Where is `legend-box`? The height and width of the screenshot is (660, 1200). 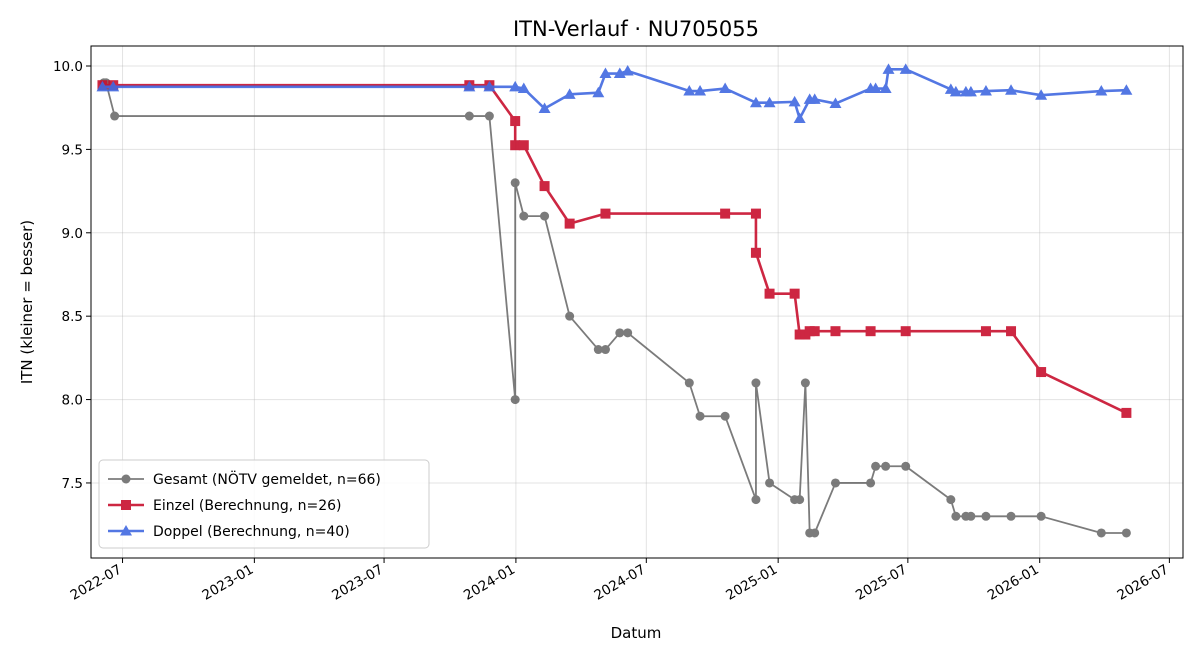 legend-box is located at coordinates (264, 504).